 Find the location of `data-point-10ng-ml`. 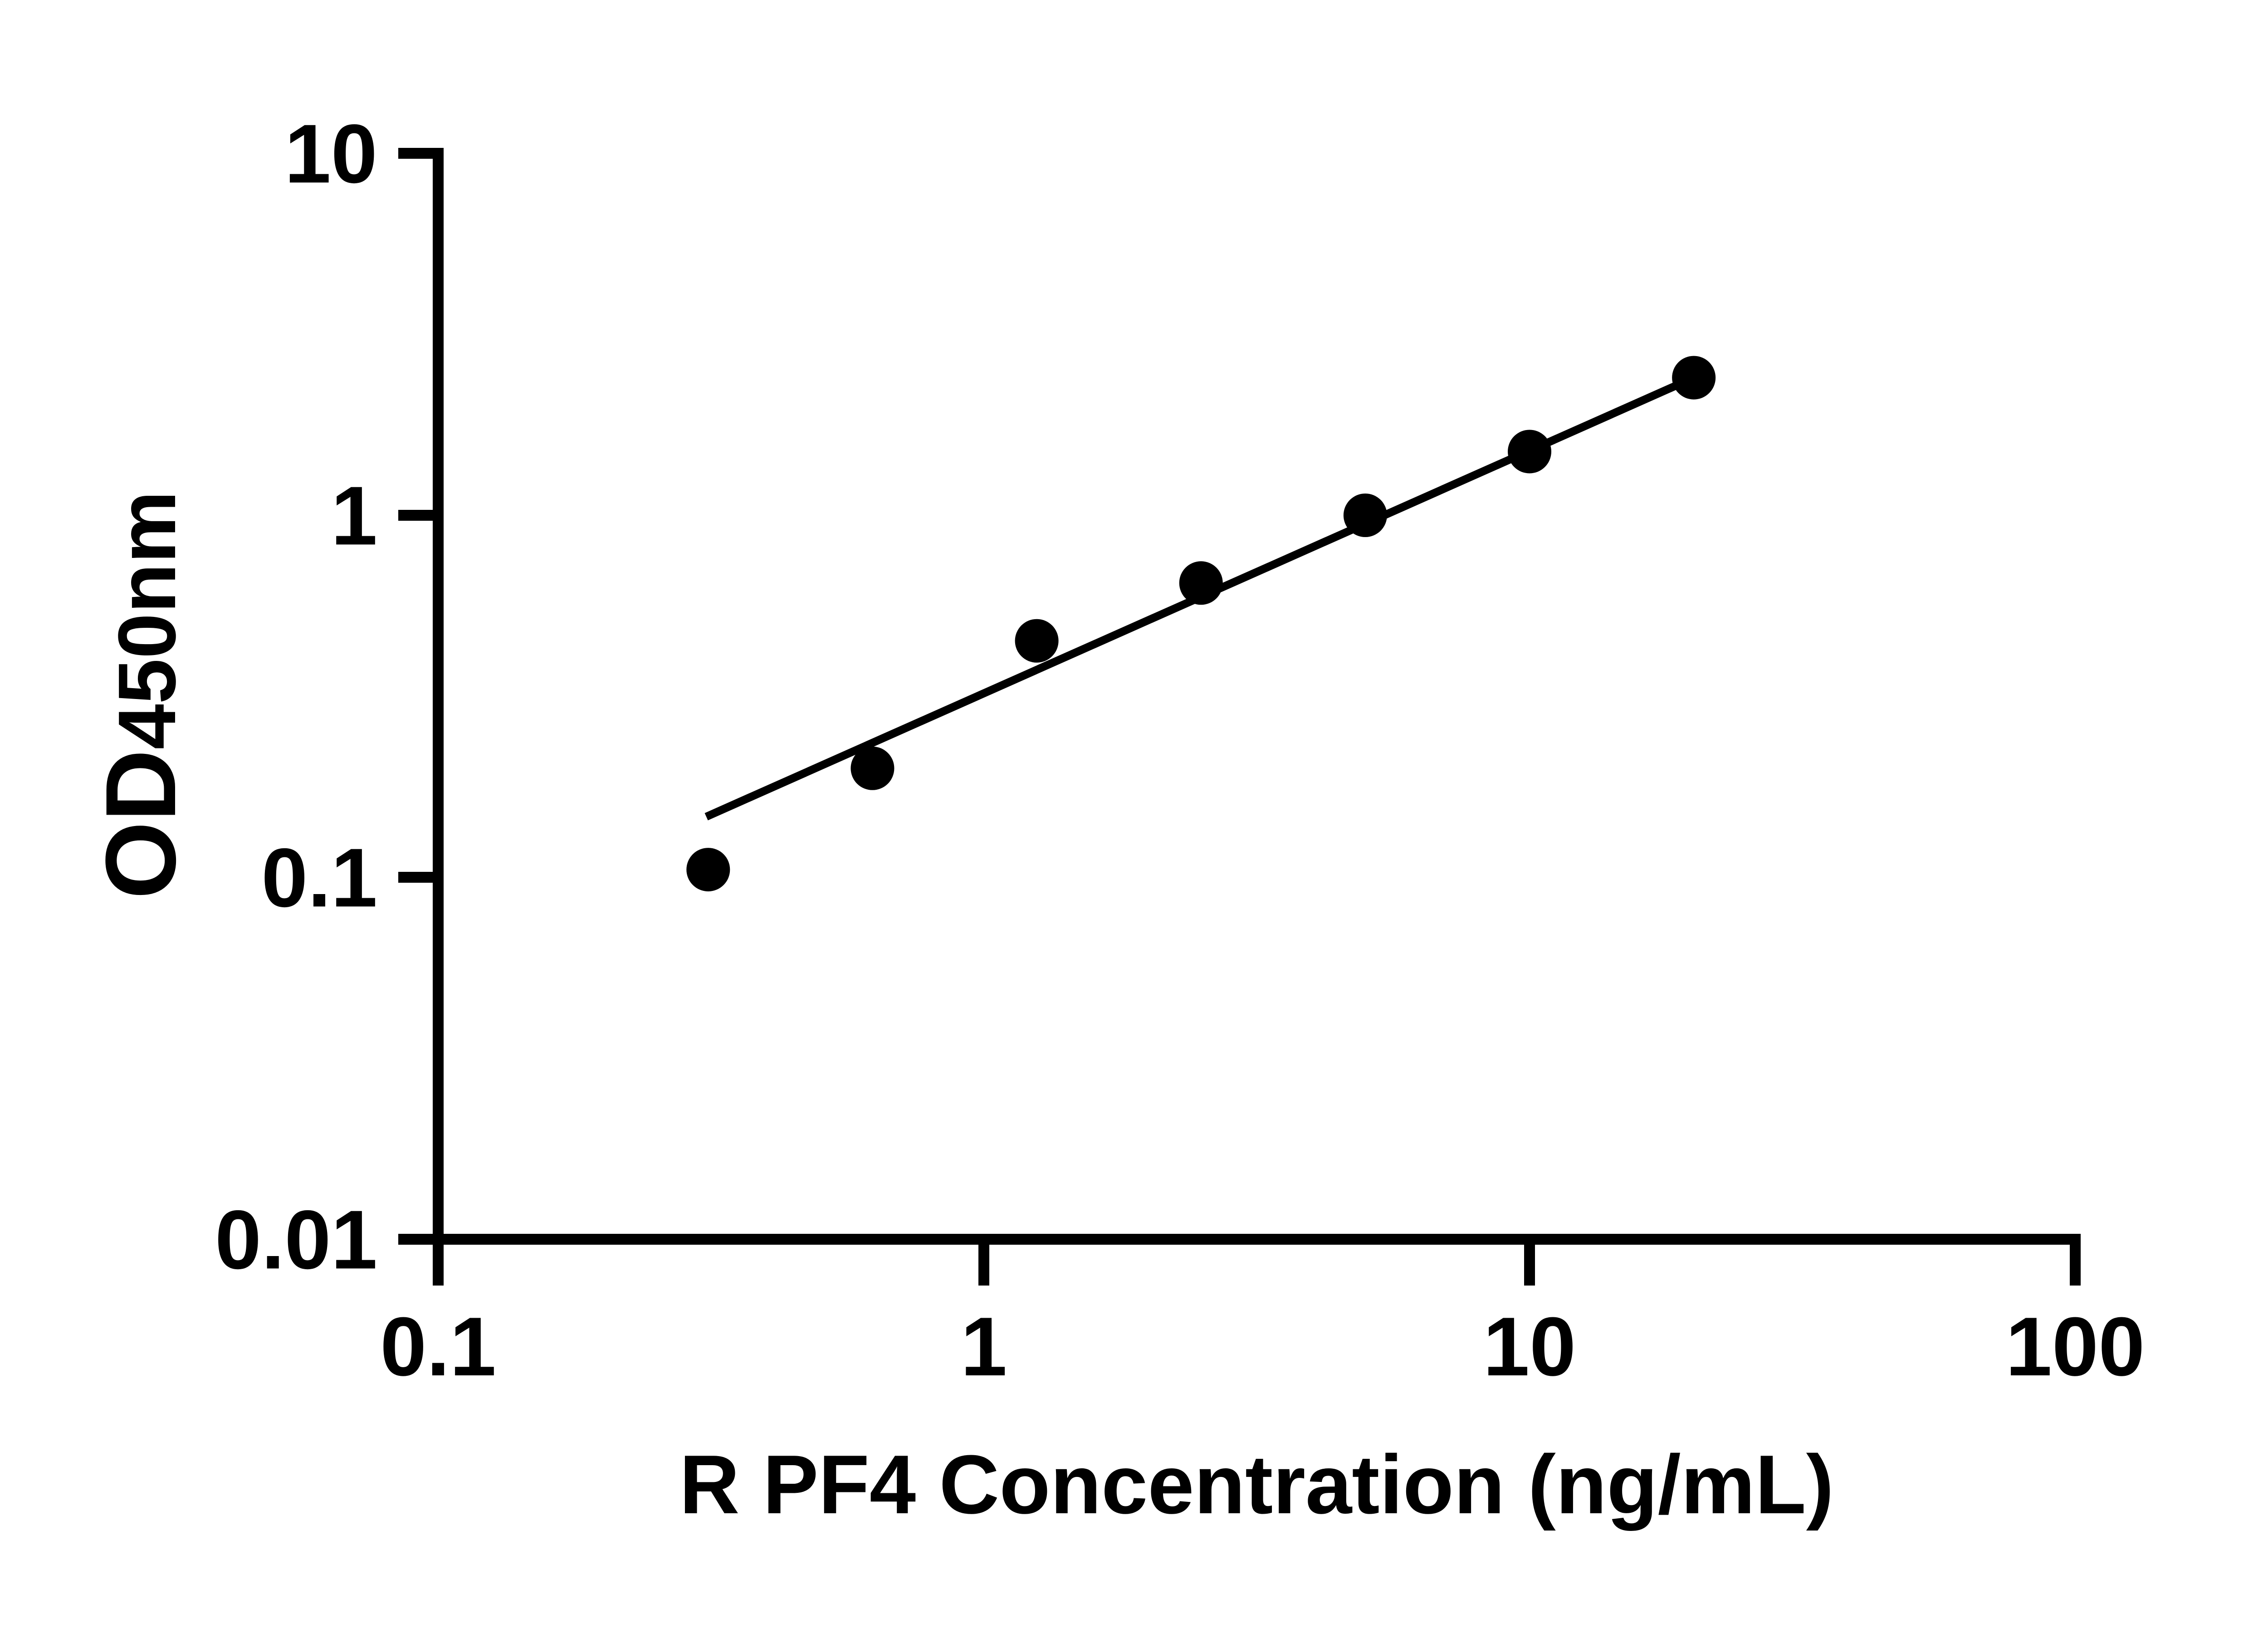

data-point-10ng-ml is located at coordinates (1530, 452).